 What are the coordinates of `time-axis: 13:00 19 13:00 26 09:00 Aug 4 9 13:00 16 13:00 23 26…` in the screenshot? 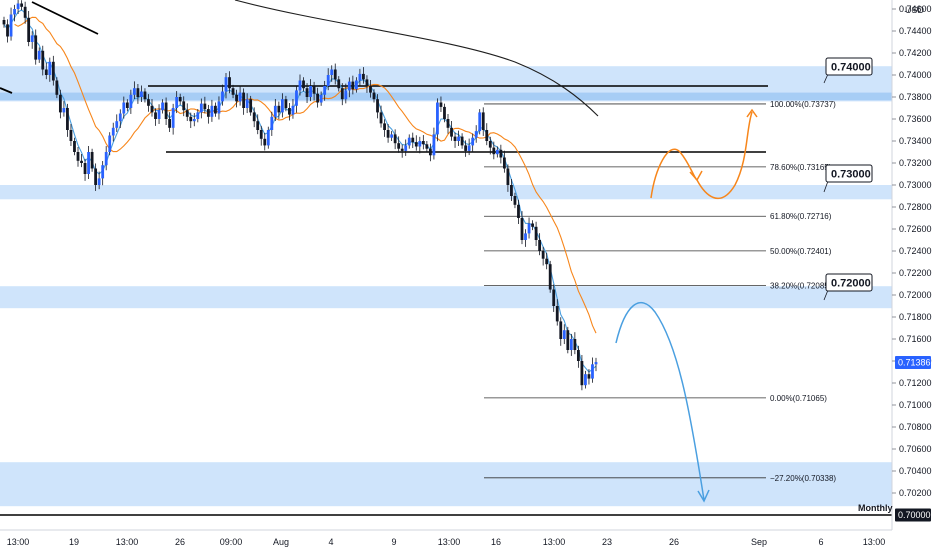 It's located at (446, 538).